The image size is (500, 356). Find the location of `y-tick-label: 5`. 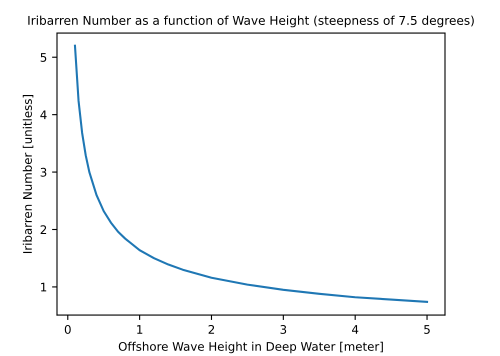

y-tick-label: 5 is located at coordinates (43, 57).